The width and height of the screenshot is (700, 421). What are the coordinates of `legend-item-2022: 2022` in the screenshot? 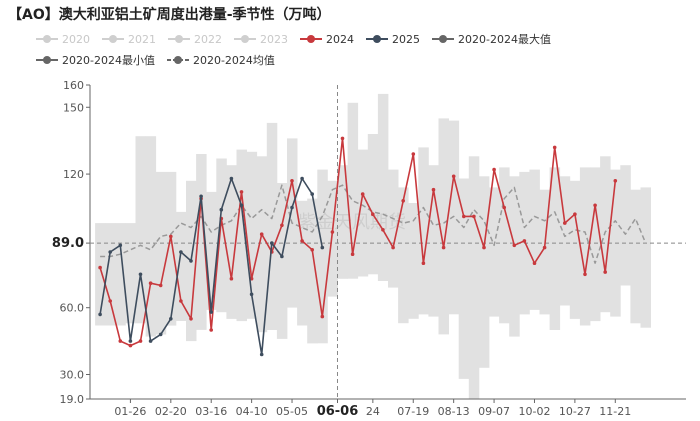 It's located at (195, 39).